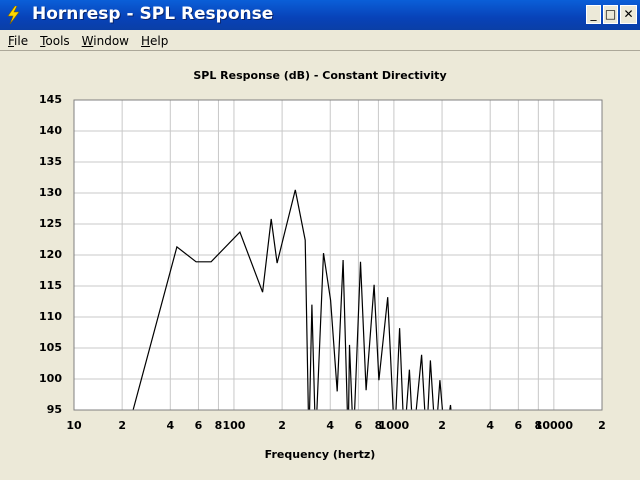 This screenshot has width=640, height=480. What do you see at coordinates (320, 454) in the screenshot?
I see `x-axis-label: Frequency (hertz)` at bounding box center [320, 454].